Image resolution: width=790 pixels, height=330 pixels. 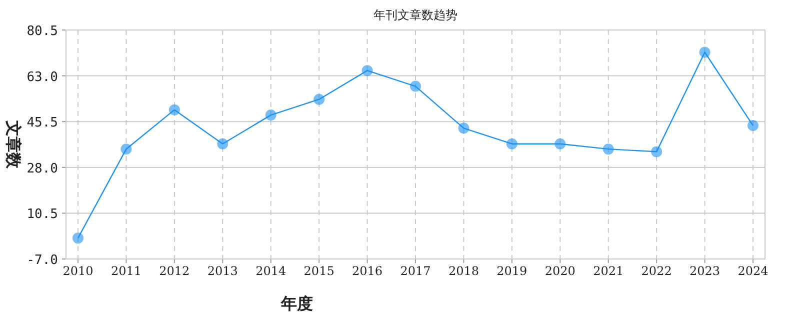 I want to click on x-tick-label: 2014, so click(x=271, y=271).